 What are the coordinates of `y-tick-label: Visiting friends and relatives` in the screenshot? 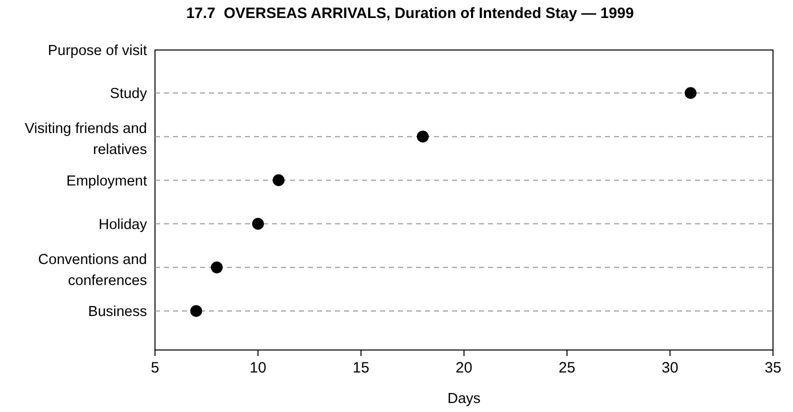 It's located at (85, 139).